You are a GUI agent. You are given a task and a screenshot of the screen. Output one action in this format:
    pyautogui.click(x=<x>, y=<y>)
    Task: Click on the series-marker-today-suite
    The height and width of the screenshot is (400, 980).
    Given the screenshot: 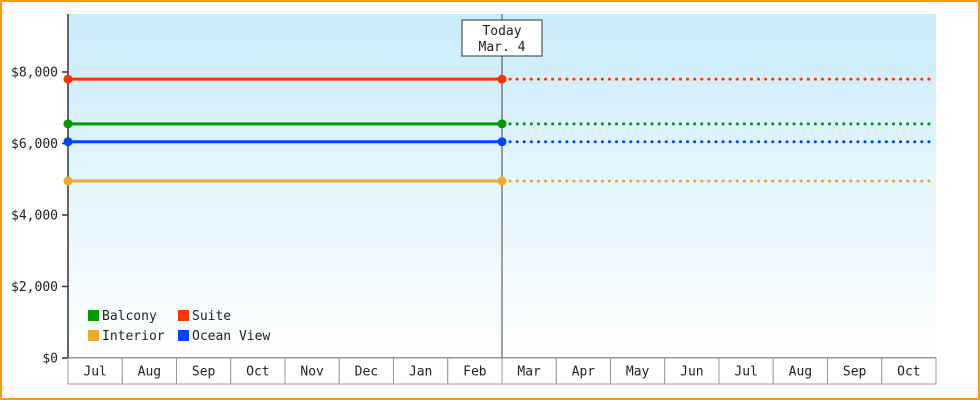 What is the action you would take?
    pyautogui.click(x=502, y=79)
    